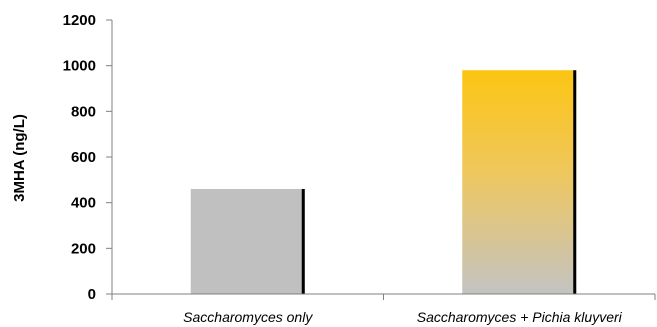 Image resolution: width=657 pixels, height=327 pixels. What do you see at coordinates (79, 20) in the screenshot?
I see `y-tick-label: 1200` at bounding box center [79, 20].